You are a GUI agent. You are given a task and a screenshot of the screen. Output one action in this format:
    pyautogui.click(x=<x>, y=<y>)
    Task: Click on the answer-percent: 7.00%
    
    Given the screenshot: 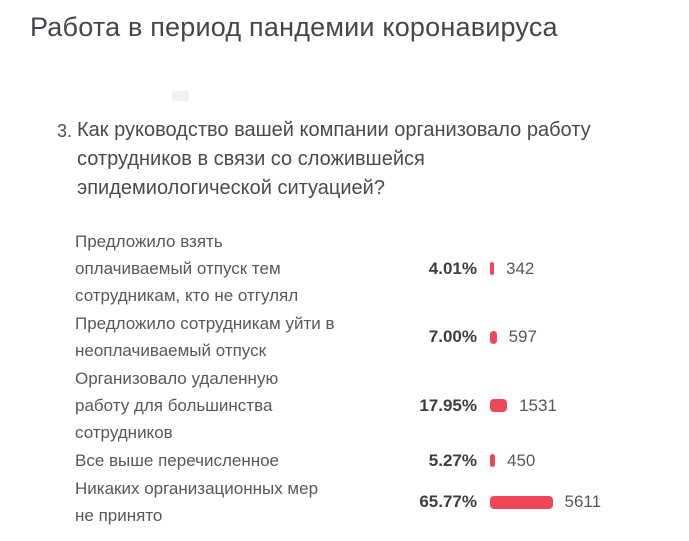 What is the action you would take?
    pyautogui.click(x=452, y=336)
    